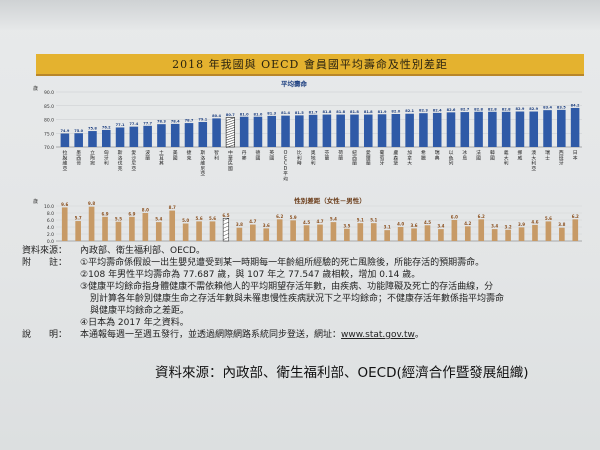  Describe the element at coordinates (104, 213) in the screenshot. I see `gender-gap-value-label: 6.9` at that location.